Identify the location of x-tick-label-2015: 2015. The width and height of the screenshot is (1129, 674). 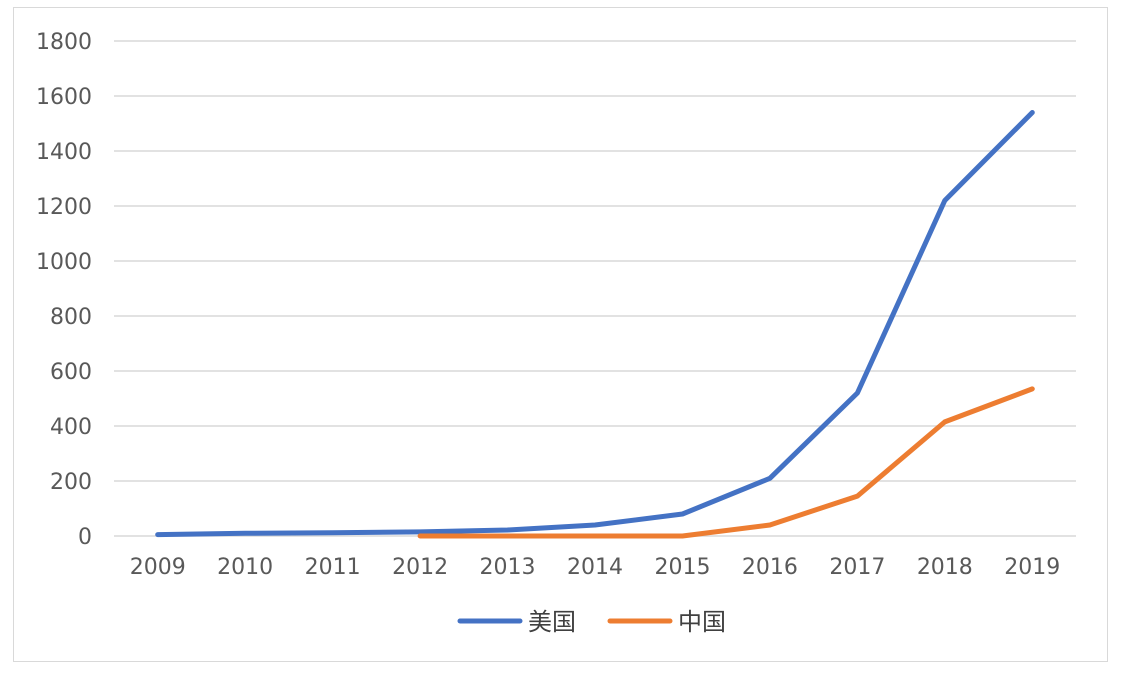
(682, 567).